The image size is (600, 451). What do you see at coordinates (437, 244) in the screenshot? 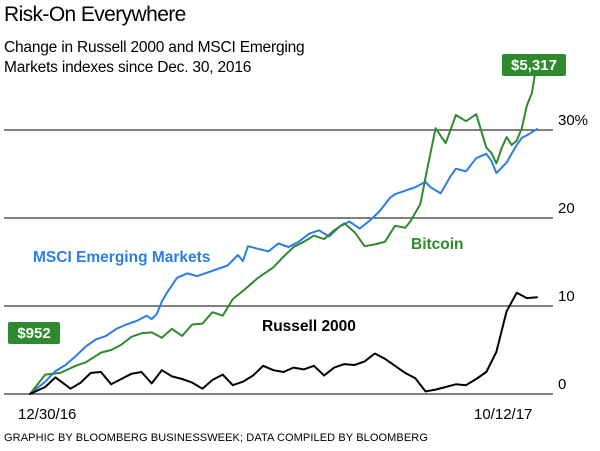
I see `series-label-bitcoin: Bitcoin` at bounding box center [437, 244].